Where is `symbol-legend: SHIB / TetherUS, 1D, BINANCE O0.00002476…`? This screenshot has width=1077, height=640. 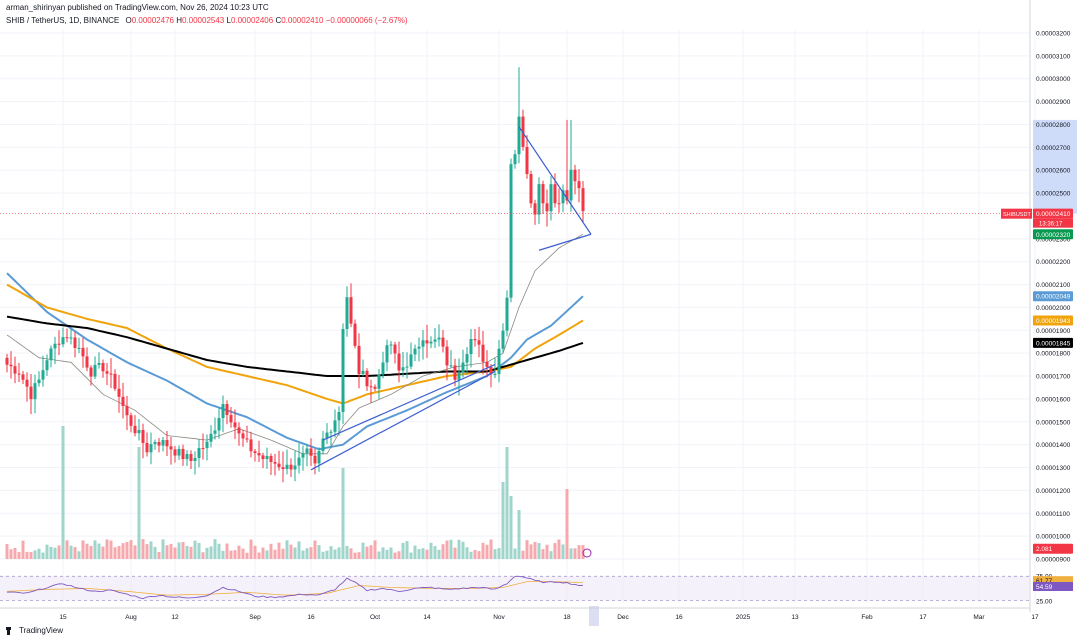
symbol-legend: SHIB / TetherUS, 1D, BINANCE O0.00002476… is located at coordinates (207, 20).